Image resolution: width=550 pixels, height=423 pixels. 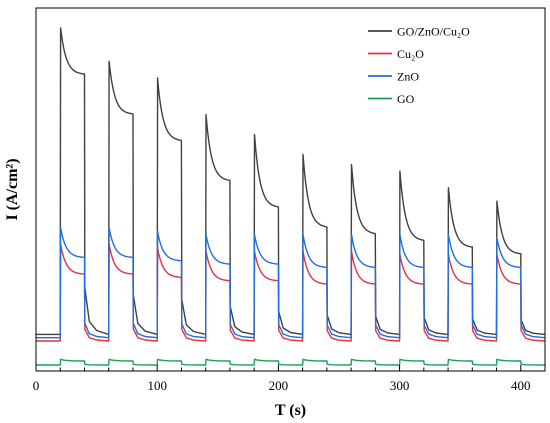 What do you see at coordinates (157, 385) in the screenshot?
I see `x-tick-label: 100` at bounding box center [157, 385].